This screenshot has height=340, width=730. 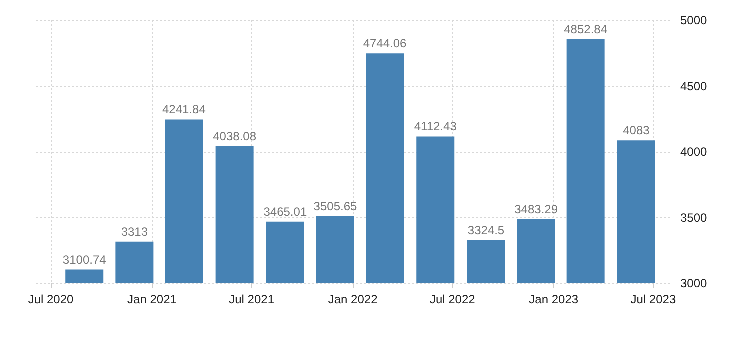 I want to click on data-label: 3324.5, so click(x=486, y=230).